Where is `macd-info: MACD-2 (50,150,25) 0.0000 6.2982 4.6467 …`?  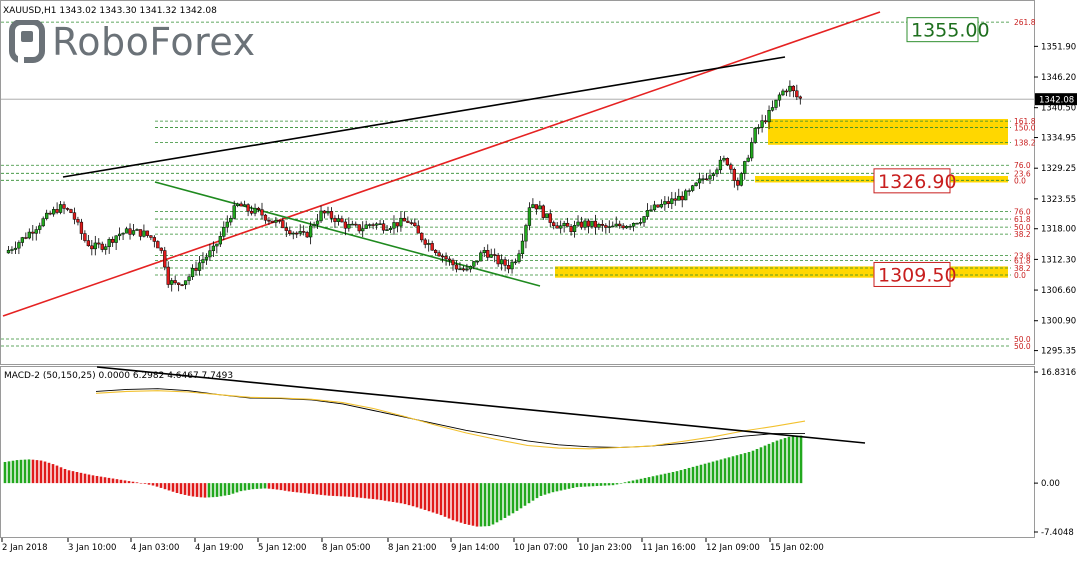 macd-info: MACD-2 (50,150,25) 0.0000 6.2982 4.6467 … is located at coordinates (118, 376).